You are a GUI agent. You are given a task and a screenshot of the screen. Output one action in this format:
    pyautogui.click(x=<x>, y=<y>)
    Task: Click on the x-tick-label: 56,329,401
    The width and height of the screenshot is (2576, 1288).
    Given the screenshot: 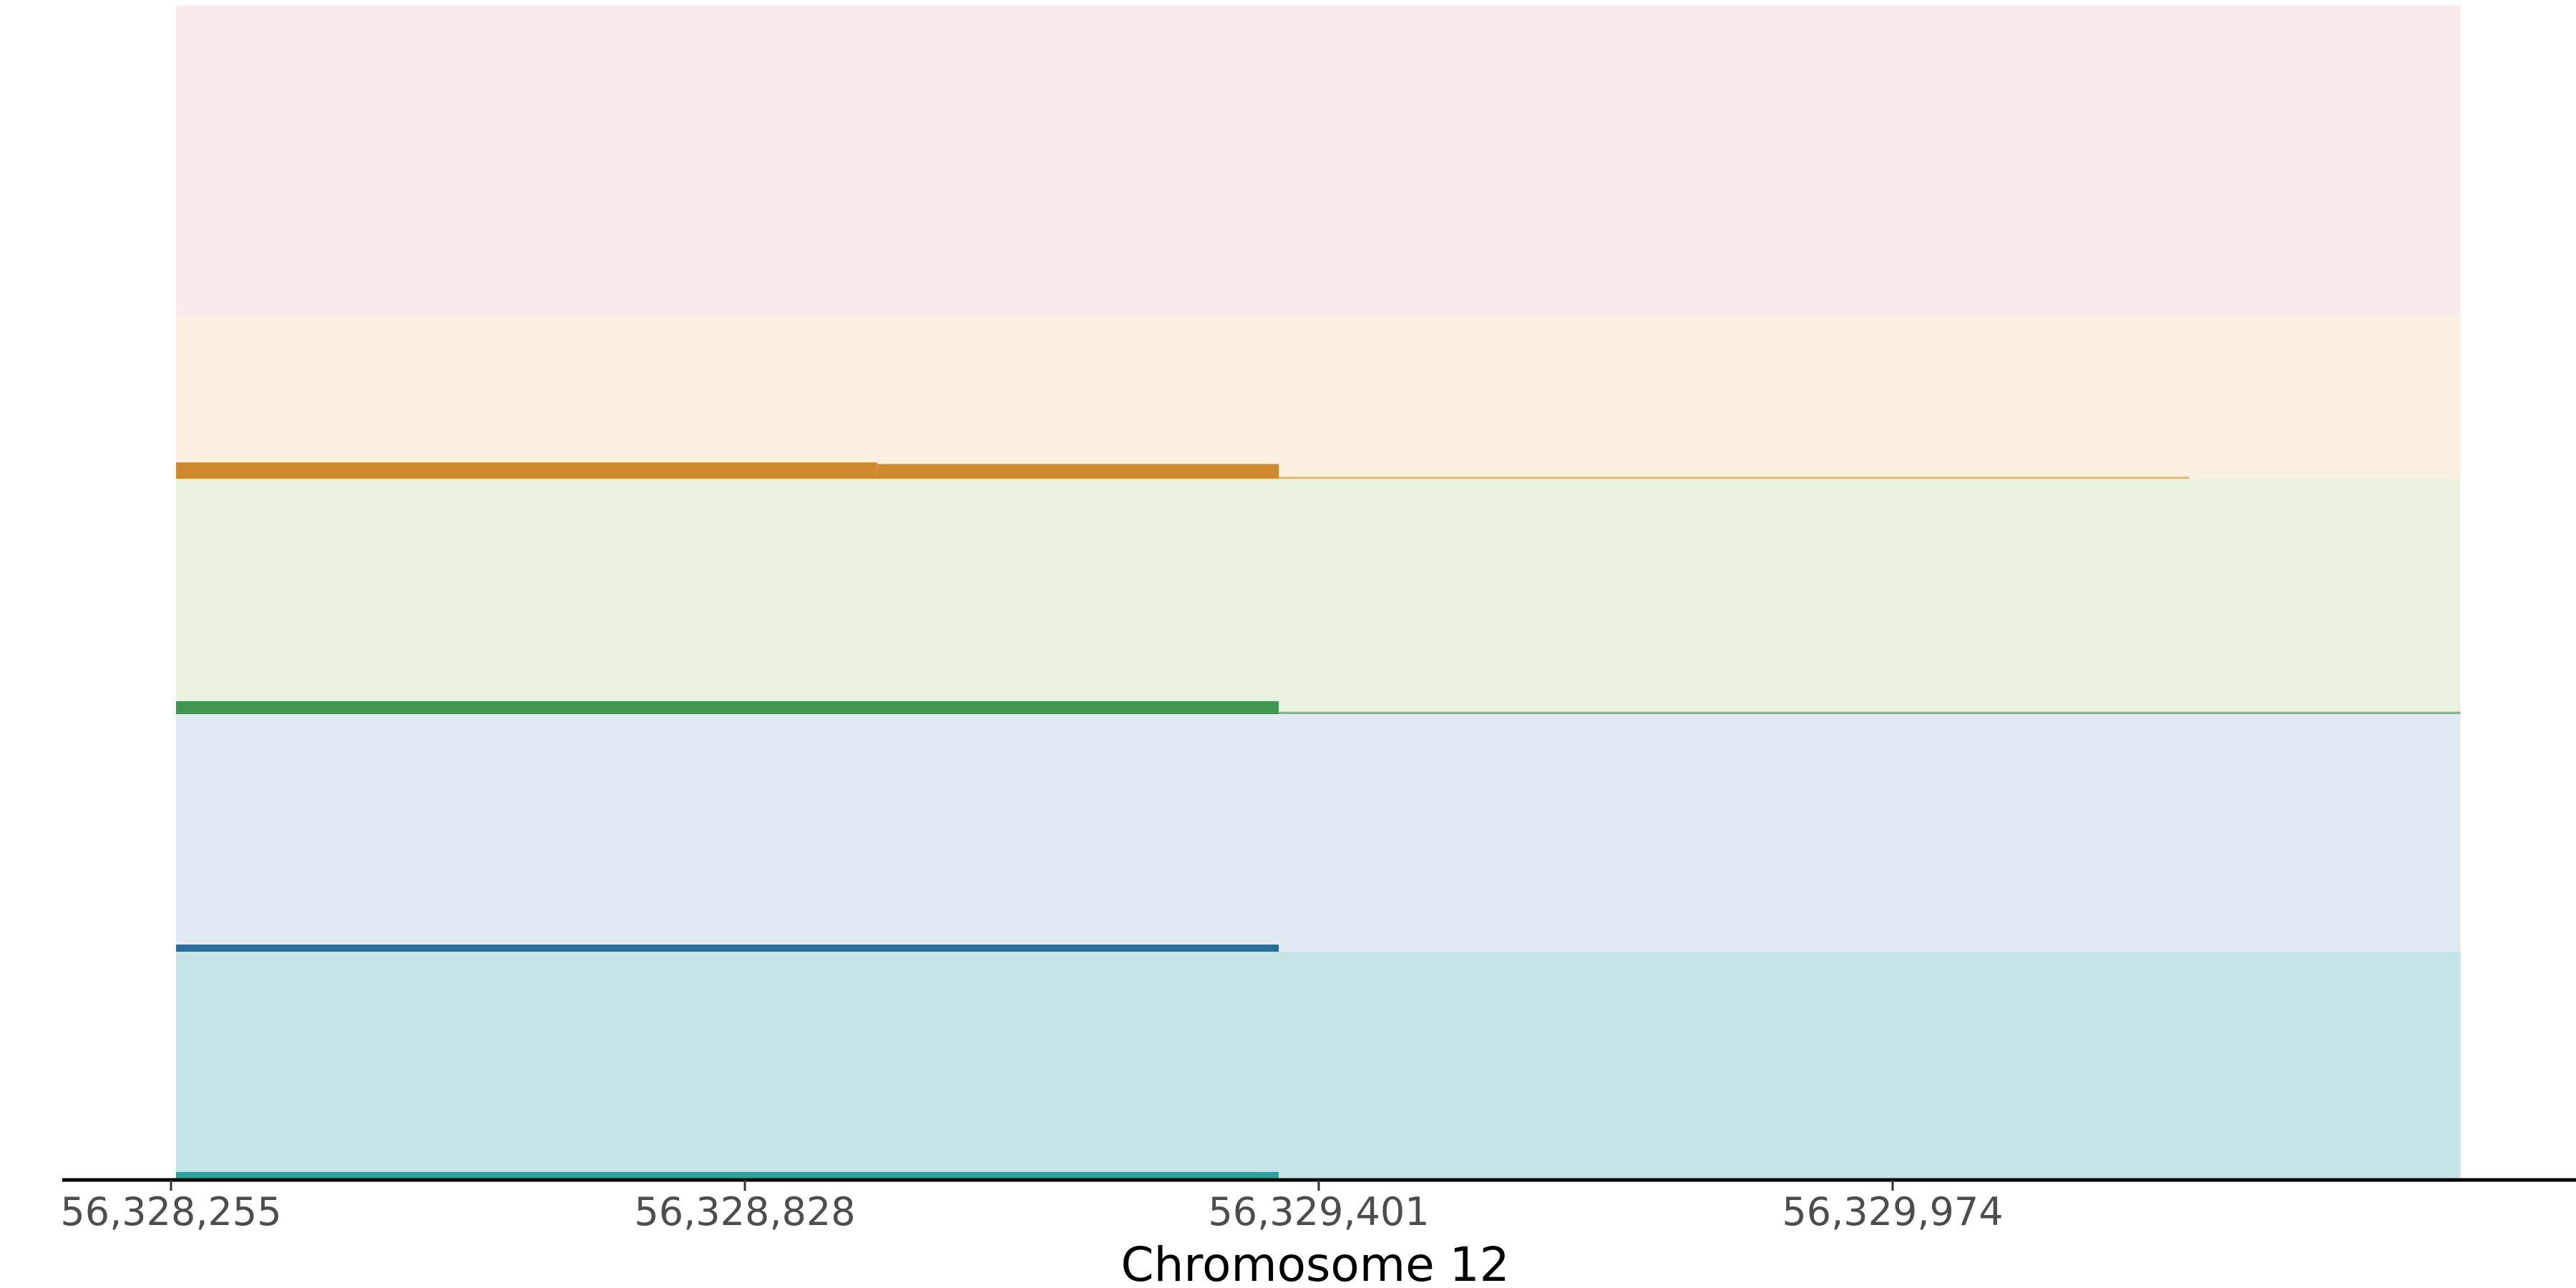 What is the action you would take?
    pyautogui.click(x=1318, y=1211)
    